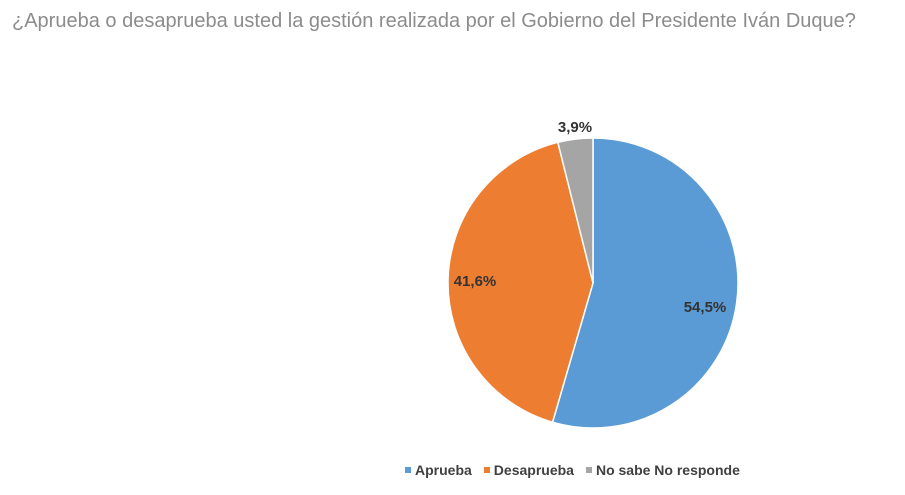 The height and width of the screenshot is (495, 905). Describe the element at coordinates (443, 470) in the screenshot. I see `legend-label-aprueba: Aprueba` at that location.